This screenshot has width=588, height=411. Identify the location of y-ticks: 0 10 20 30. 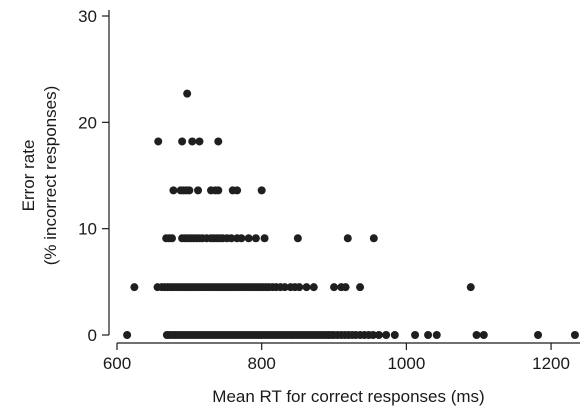
(93, 176).